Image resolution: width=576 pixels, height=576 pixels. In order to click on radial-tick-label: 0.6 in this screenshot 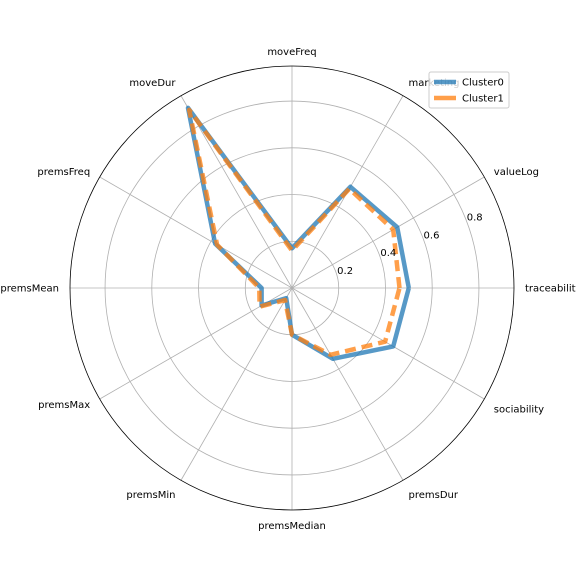, I will do `click(432, 235)`.